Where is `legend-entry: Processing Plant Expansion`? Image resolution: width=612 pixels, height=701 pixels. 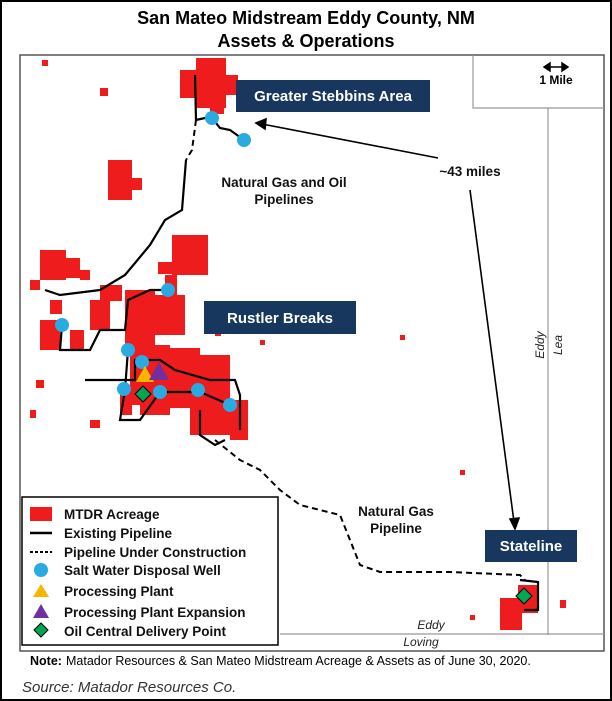 legend-entry: Processing Plant Expansion is located at coordinates (155, 612).